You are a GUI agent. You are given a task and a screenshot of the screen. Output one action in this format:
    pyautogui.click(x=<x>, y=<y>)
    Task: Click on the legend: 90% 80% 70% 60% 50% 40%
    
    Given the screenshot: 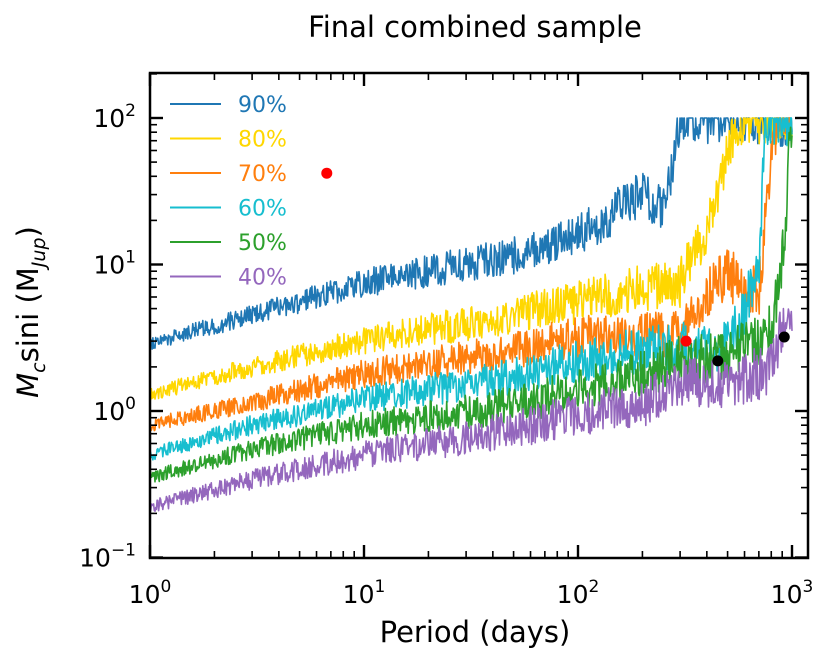 What is the action you would take?
    pyautogui.click(x=228, y=192)
    